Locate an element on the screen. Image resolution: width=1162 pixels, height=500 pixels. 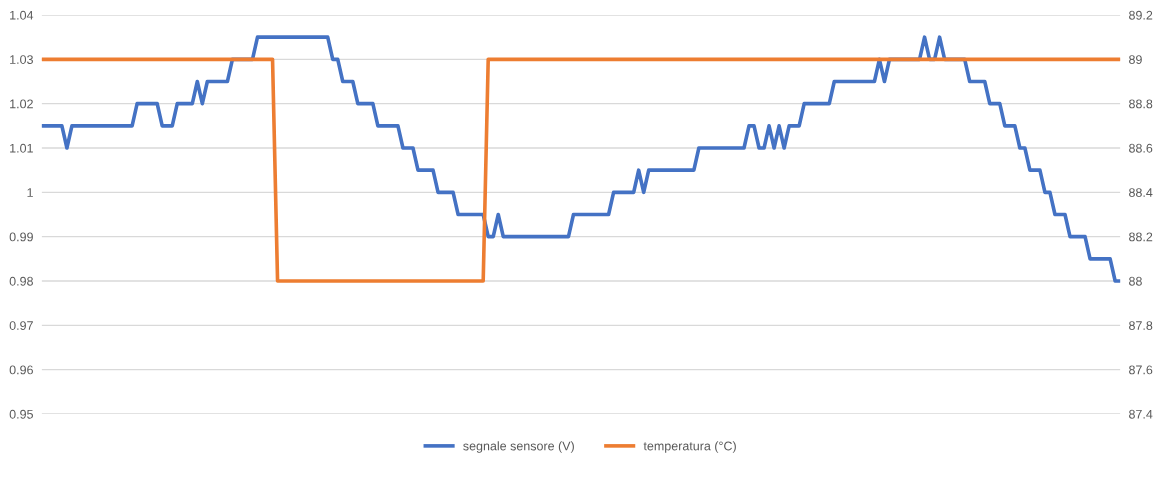
legend-label: temperatura (°C) is located at coordinates (689, 447).